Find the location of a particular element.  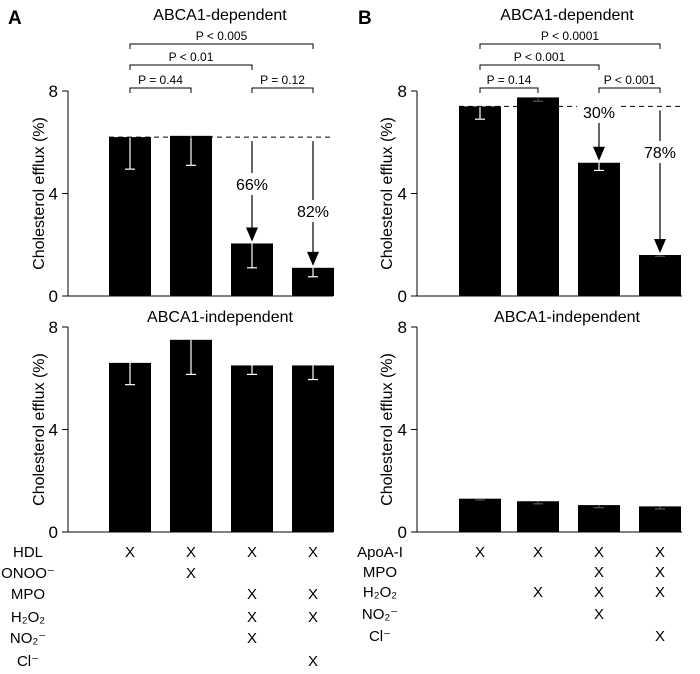

reduction-label: 82% is located at coordinates (313, 212).